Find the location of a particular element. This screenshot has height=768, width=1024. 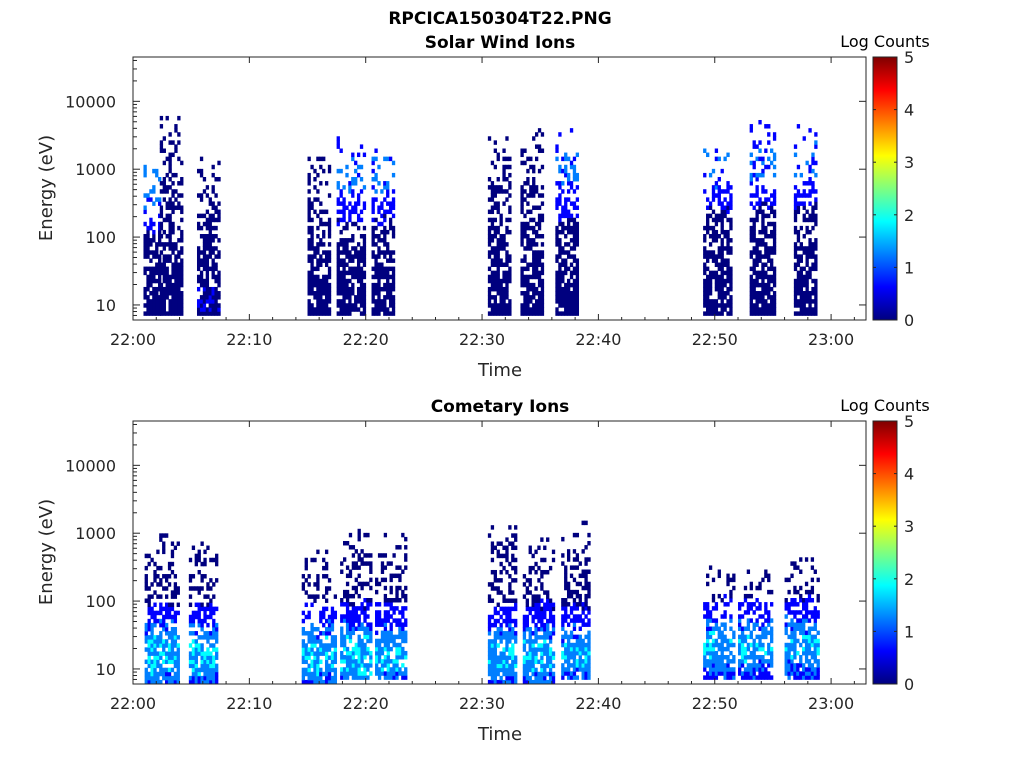

colorbar-tick-label: 4 is located at coordinates (909, 474).